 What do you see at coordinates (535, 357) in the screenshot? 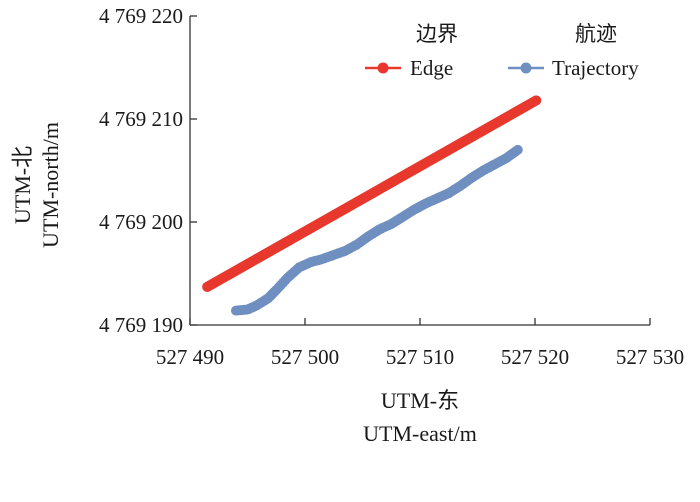
I see `x-tick-label: 527 520` at bounding box center [535, 357].